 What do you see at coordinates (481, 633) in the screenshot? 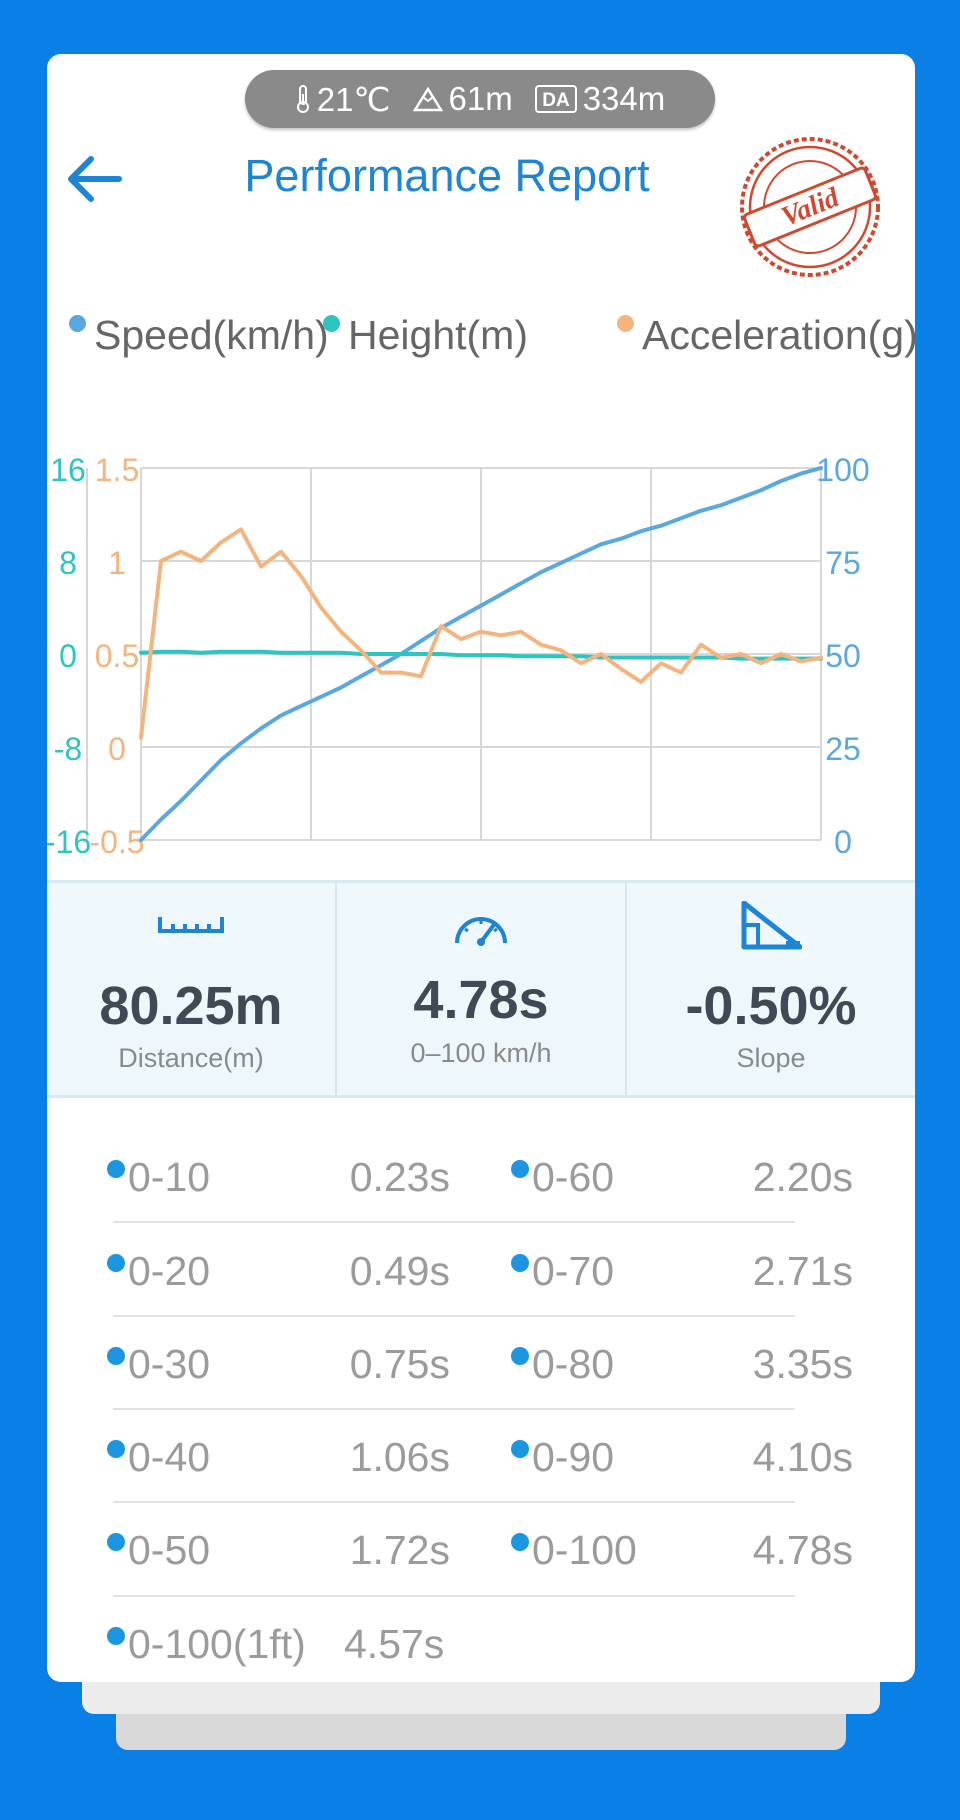
I see `acceleration-series-line` at bounding box center [481, 633].